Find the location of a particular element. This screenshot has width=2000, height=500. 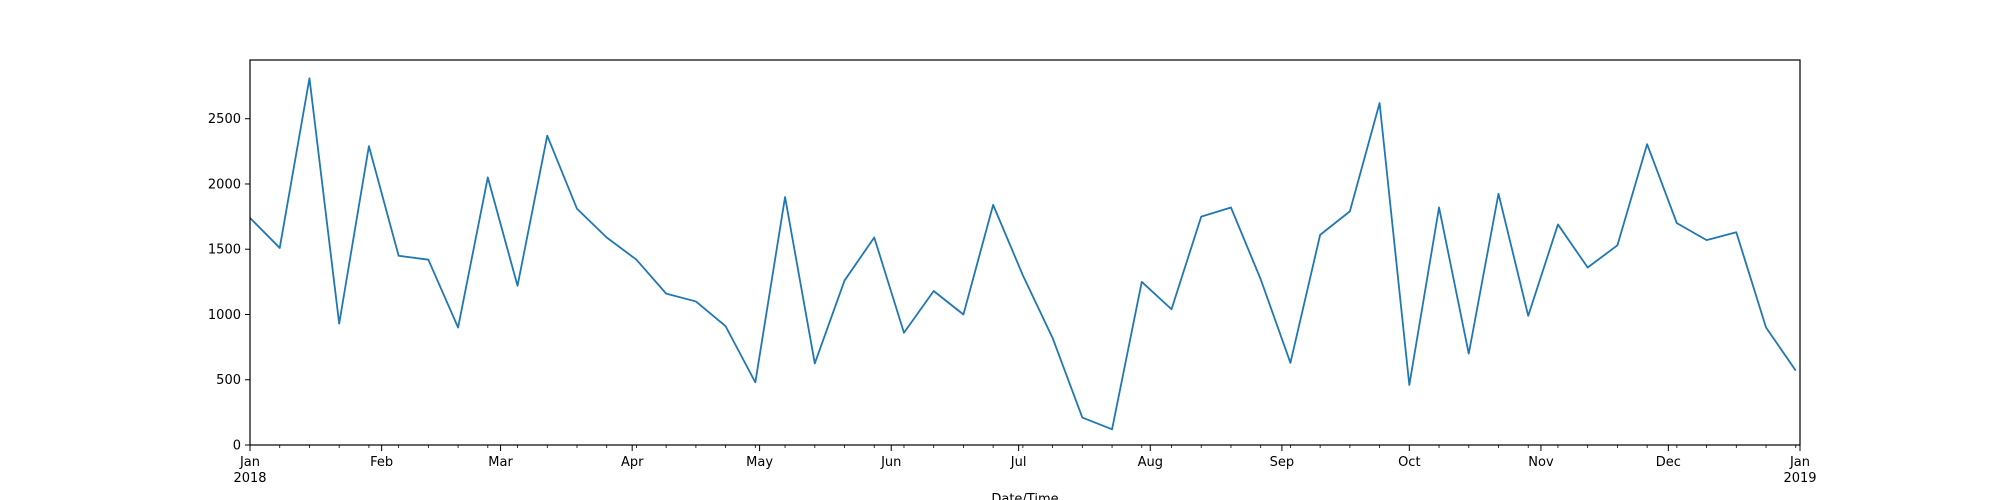

x-tick-year-label: 2019 is located at coordinates (1799, 478).